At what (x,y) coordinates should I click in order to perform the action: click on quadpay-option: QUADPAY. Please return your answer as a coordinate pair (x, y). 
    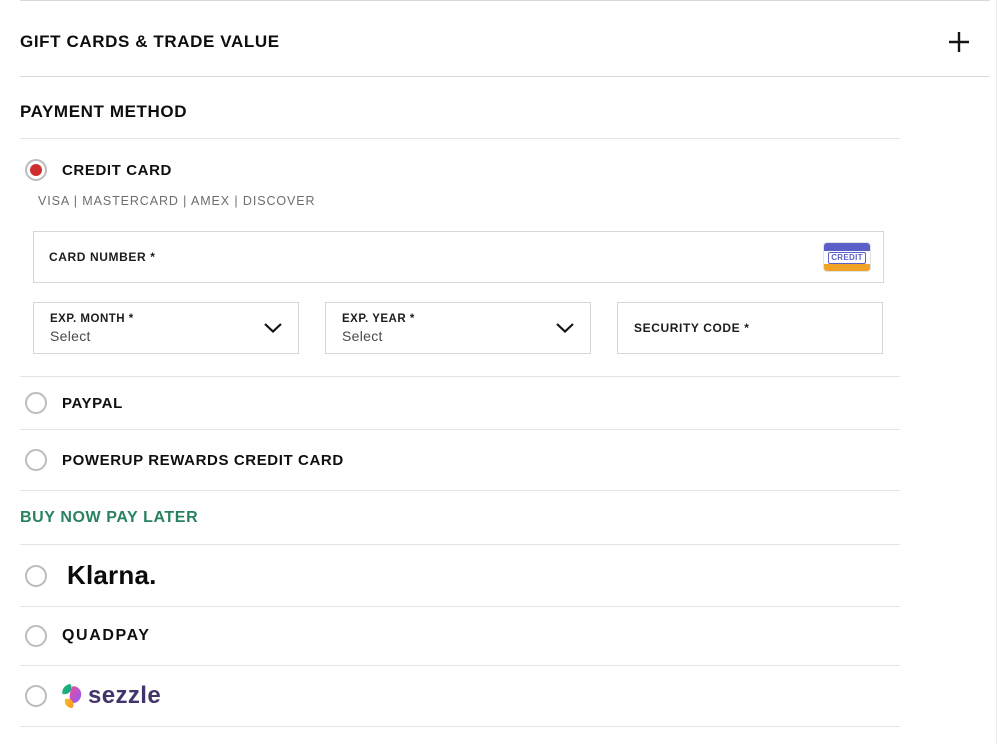
    Looking at the image, I should click on (500, 636).